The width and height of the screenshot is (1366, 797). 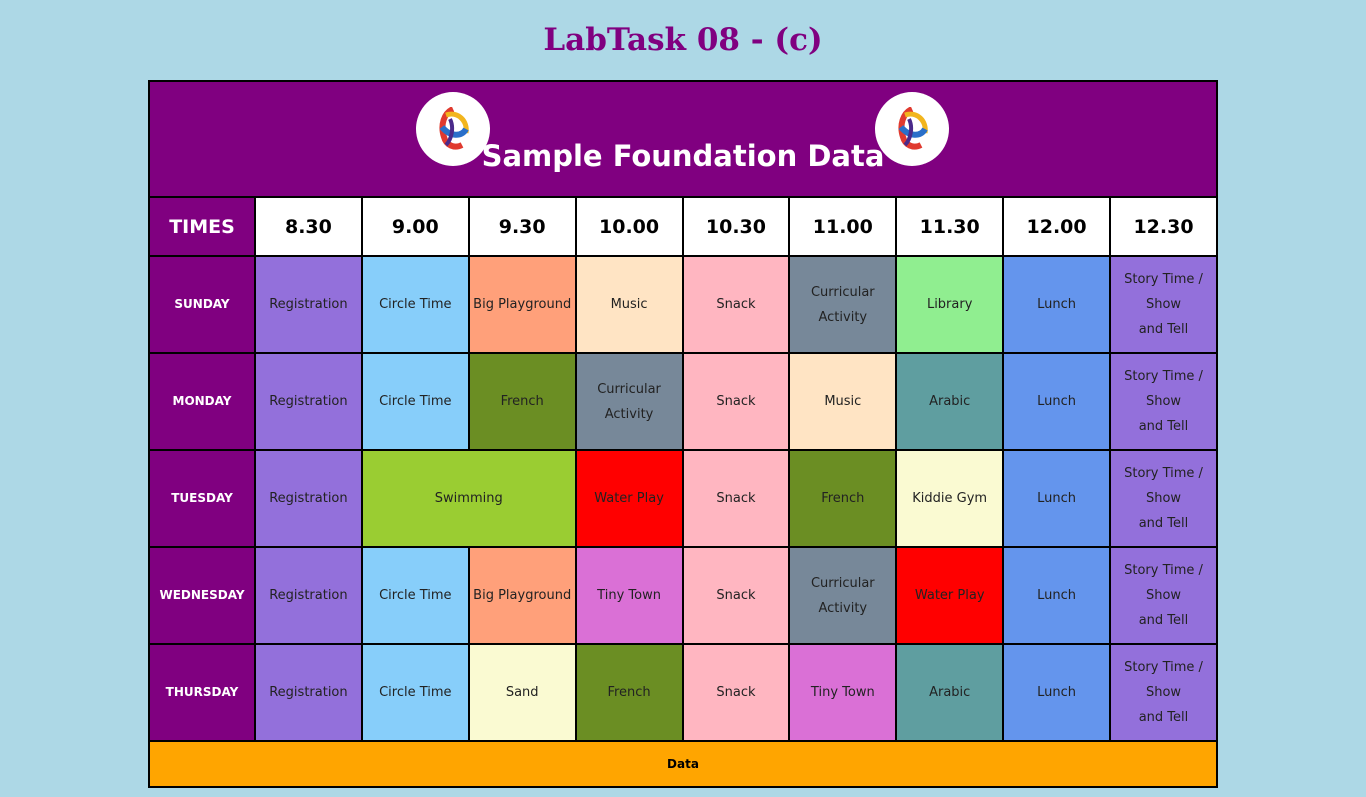 What do you see at coordinates (202, 226) in the screenshot?
I see `times-label: TIMES` at bounding box center [202, 226].